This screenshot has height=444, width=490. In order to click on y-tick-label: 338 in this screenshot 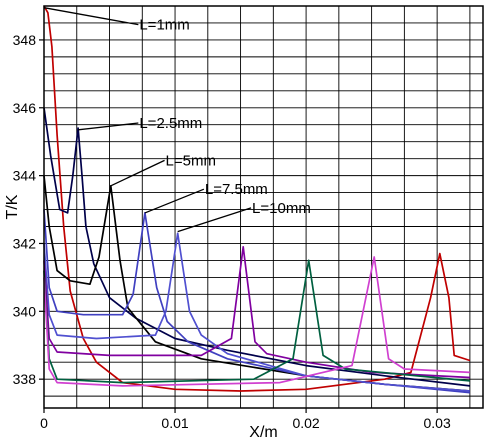, I will do `click(25, 379)`.